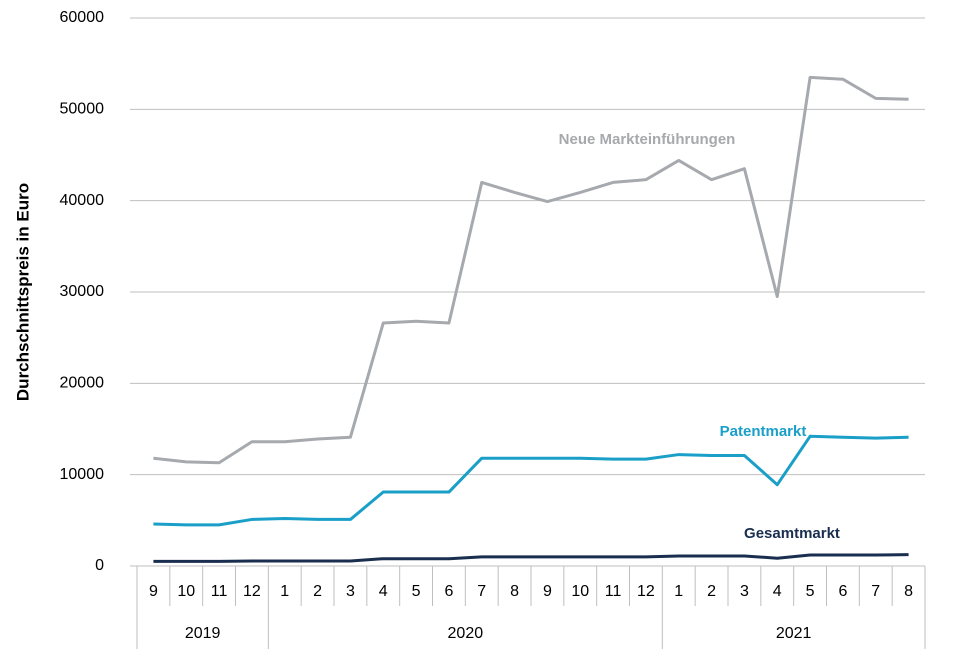  I want to click on y-tick-label: 10000, so click(82, 474).